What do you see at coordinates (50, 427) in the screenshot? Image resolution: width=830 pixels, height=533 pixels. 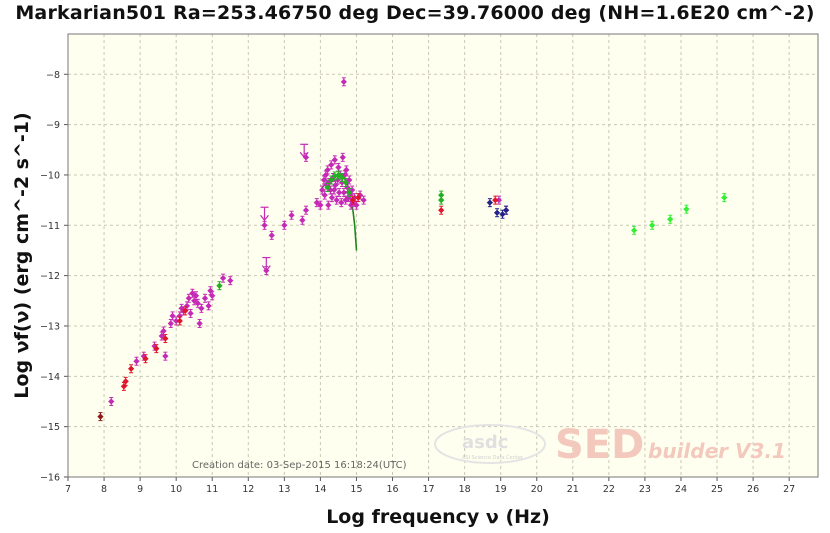 I see `y-tick-label: −15` at bounding box center [50, 427].